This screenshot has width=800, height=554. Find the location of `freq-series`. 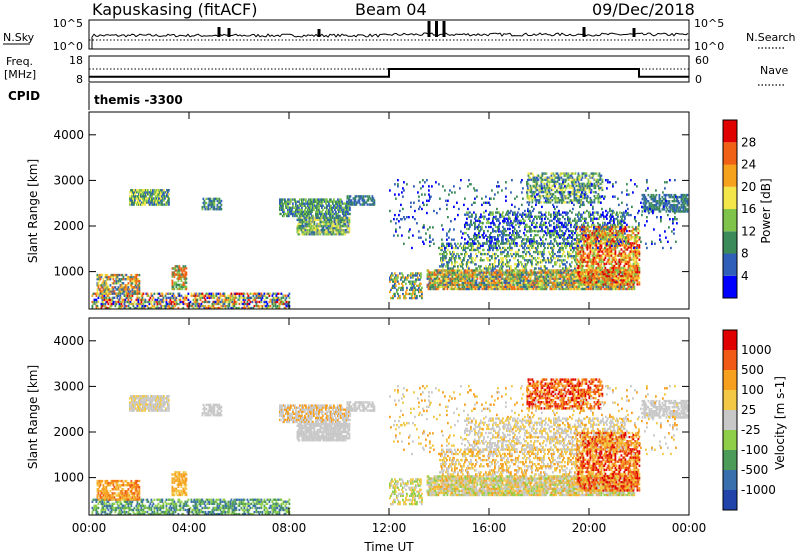

freq-series is located at coordinates (389, 73).